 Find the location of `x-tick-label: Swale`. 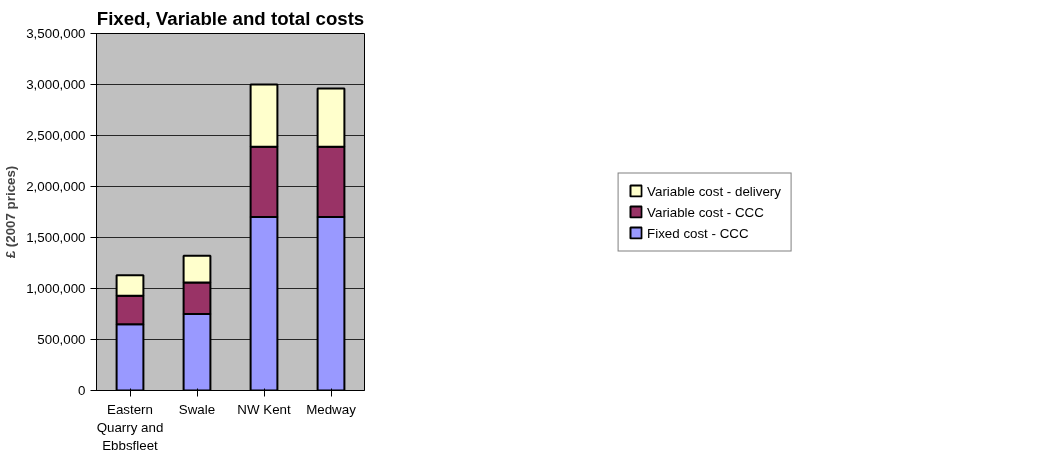

x-tick-label: Swale is located at coordinates (197, 409).